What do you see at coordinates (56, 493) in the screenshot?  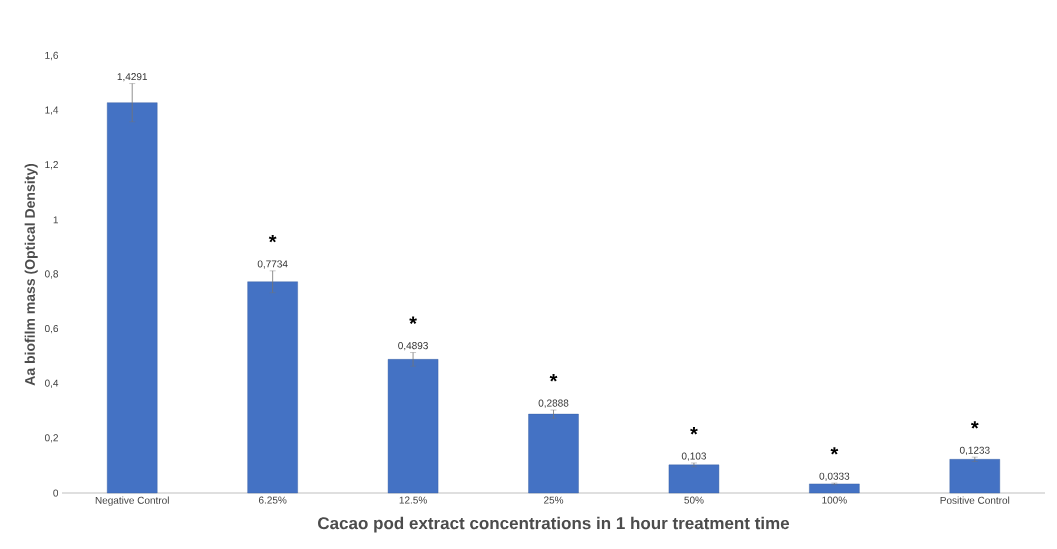 I see `y-tick-label: 0` at bounding box center [56, 493].